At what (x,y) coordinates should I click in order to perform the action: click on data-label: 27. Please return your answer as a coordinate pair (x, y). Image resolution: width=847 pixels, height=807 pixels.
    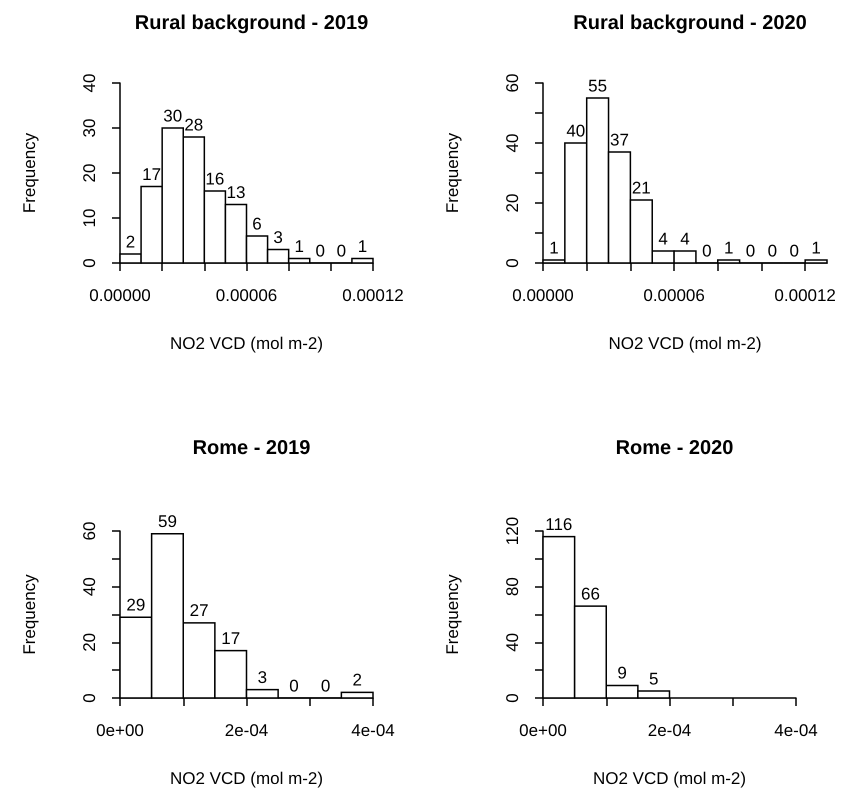
    Looking at the image, I should click on (199, 610).